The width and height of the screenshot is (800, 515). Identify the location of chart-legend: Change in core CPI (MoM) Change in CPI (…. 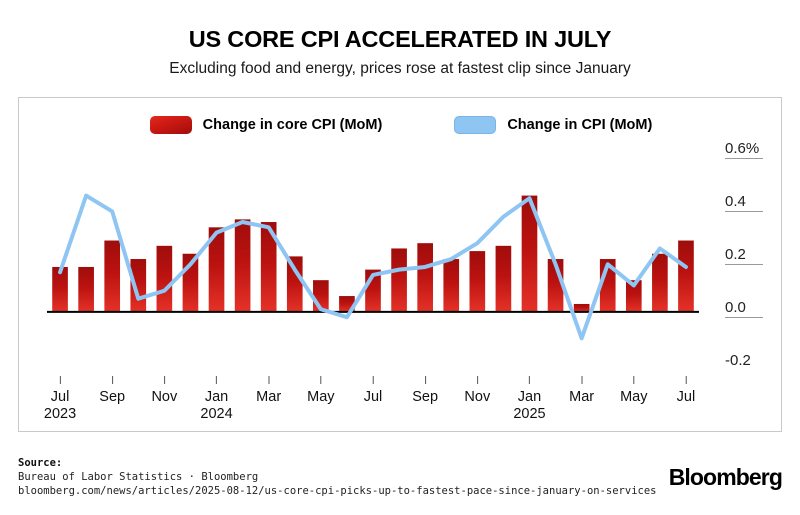
(401, 125).